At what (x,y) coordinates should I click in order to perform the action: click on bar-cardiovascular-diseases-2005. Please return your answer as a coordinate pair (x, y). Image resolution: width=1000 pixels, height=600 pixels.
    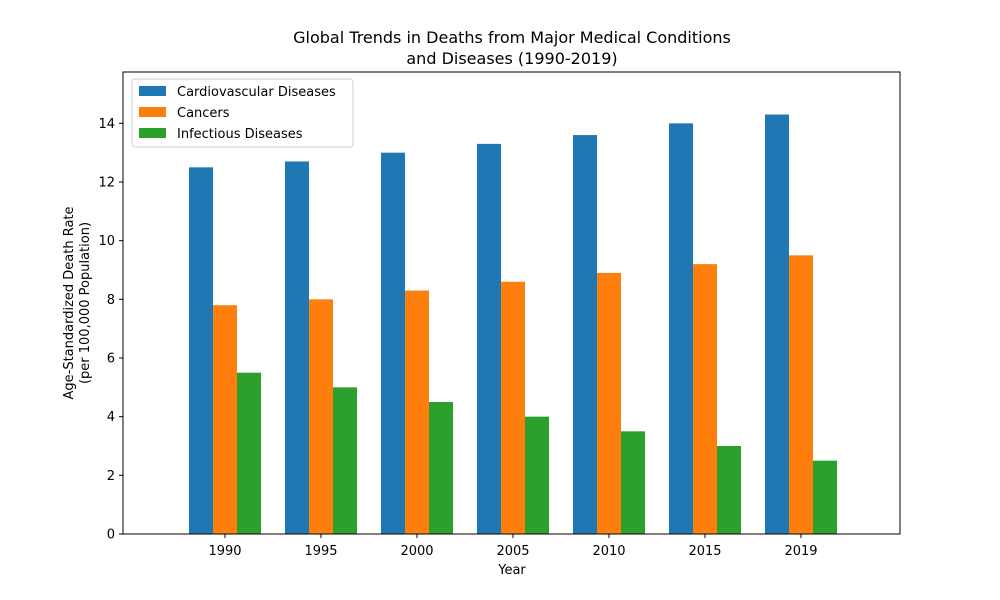
    Looking at the image, I should click on (489, 338).